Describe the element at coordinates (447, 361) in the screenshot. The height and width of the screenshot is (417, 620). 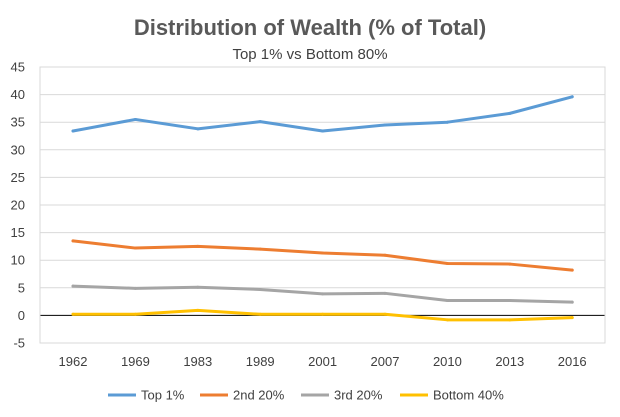
I see `x-tick-label: 2010` at that location.